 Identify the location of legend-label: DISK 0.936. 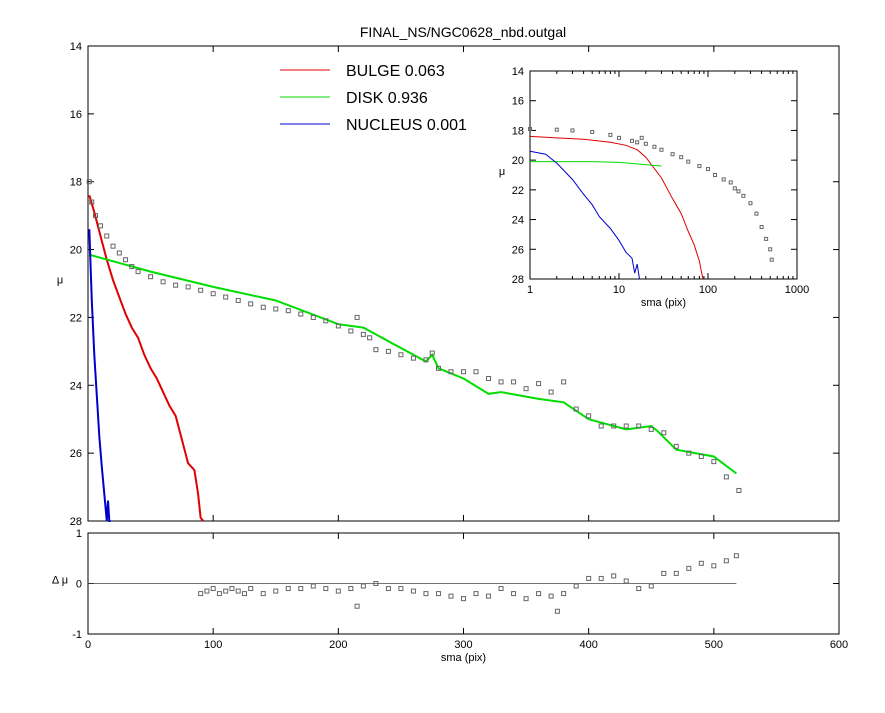
(387, 98).